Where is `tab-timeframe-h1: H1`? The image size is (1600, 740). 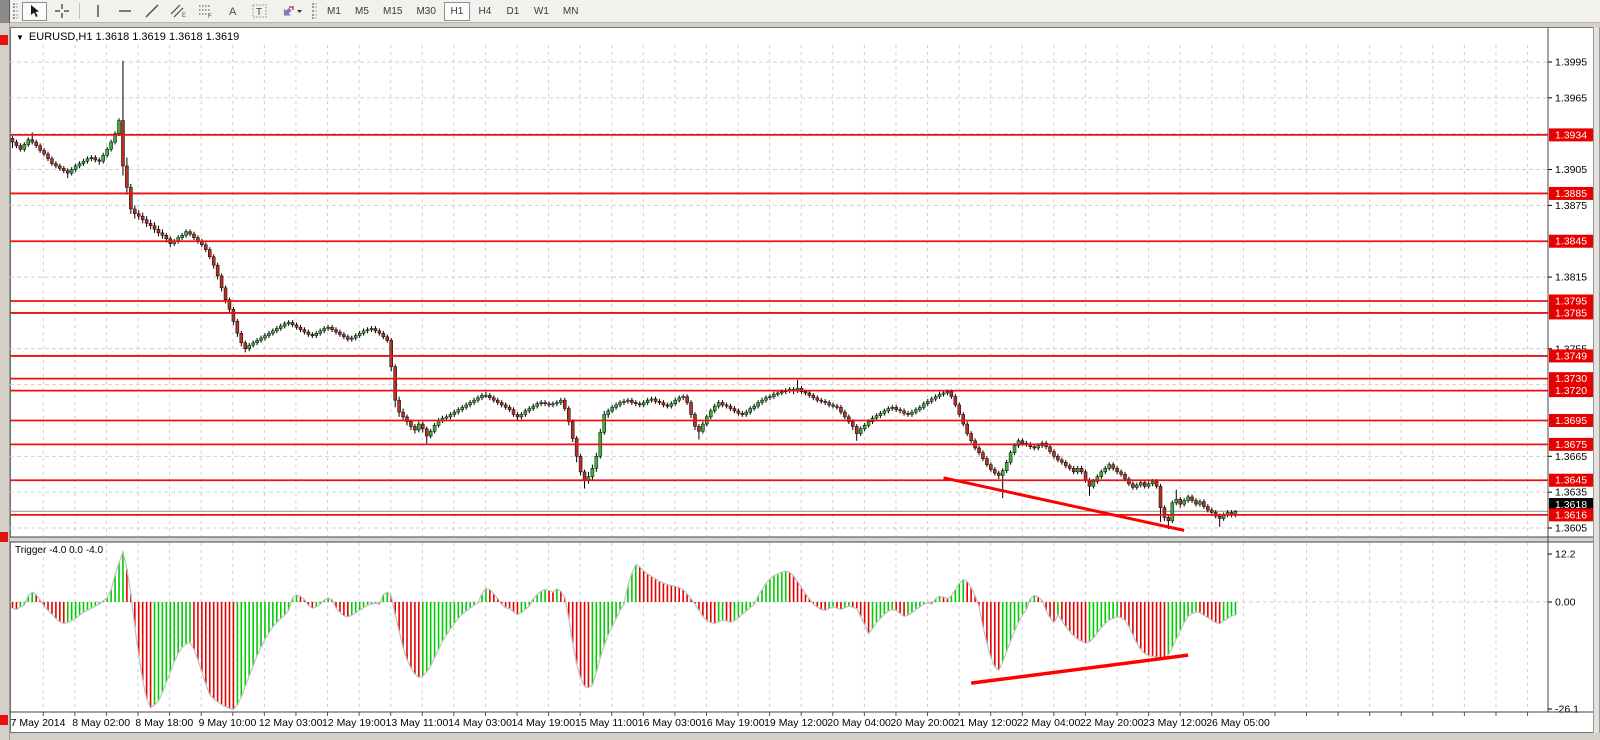 tab-timeframe-h1: H1 is located at coordinates (456, 11).